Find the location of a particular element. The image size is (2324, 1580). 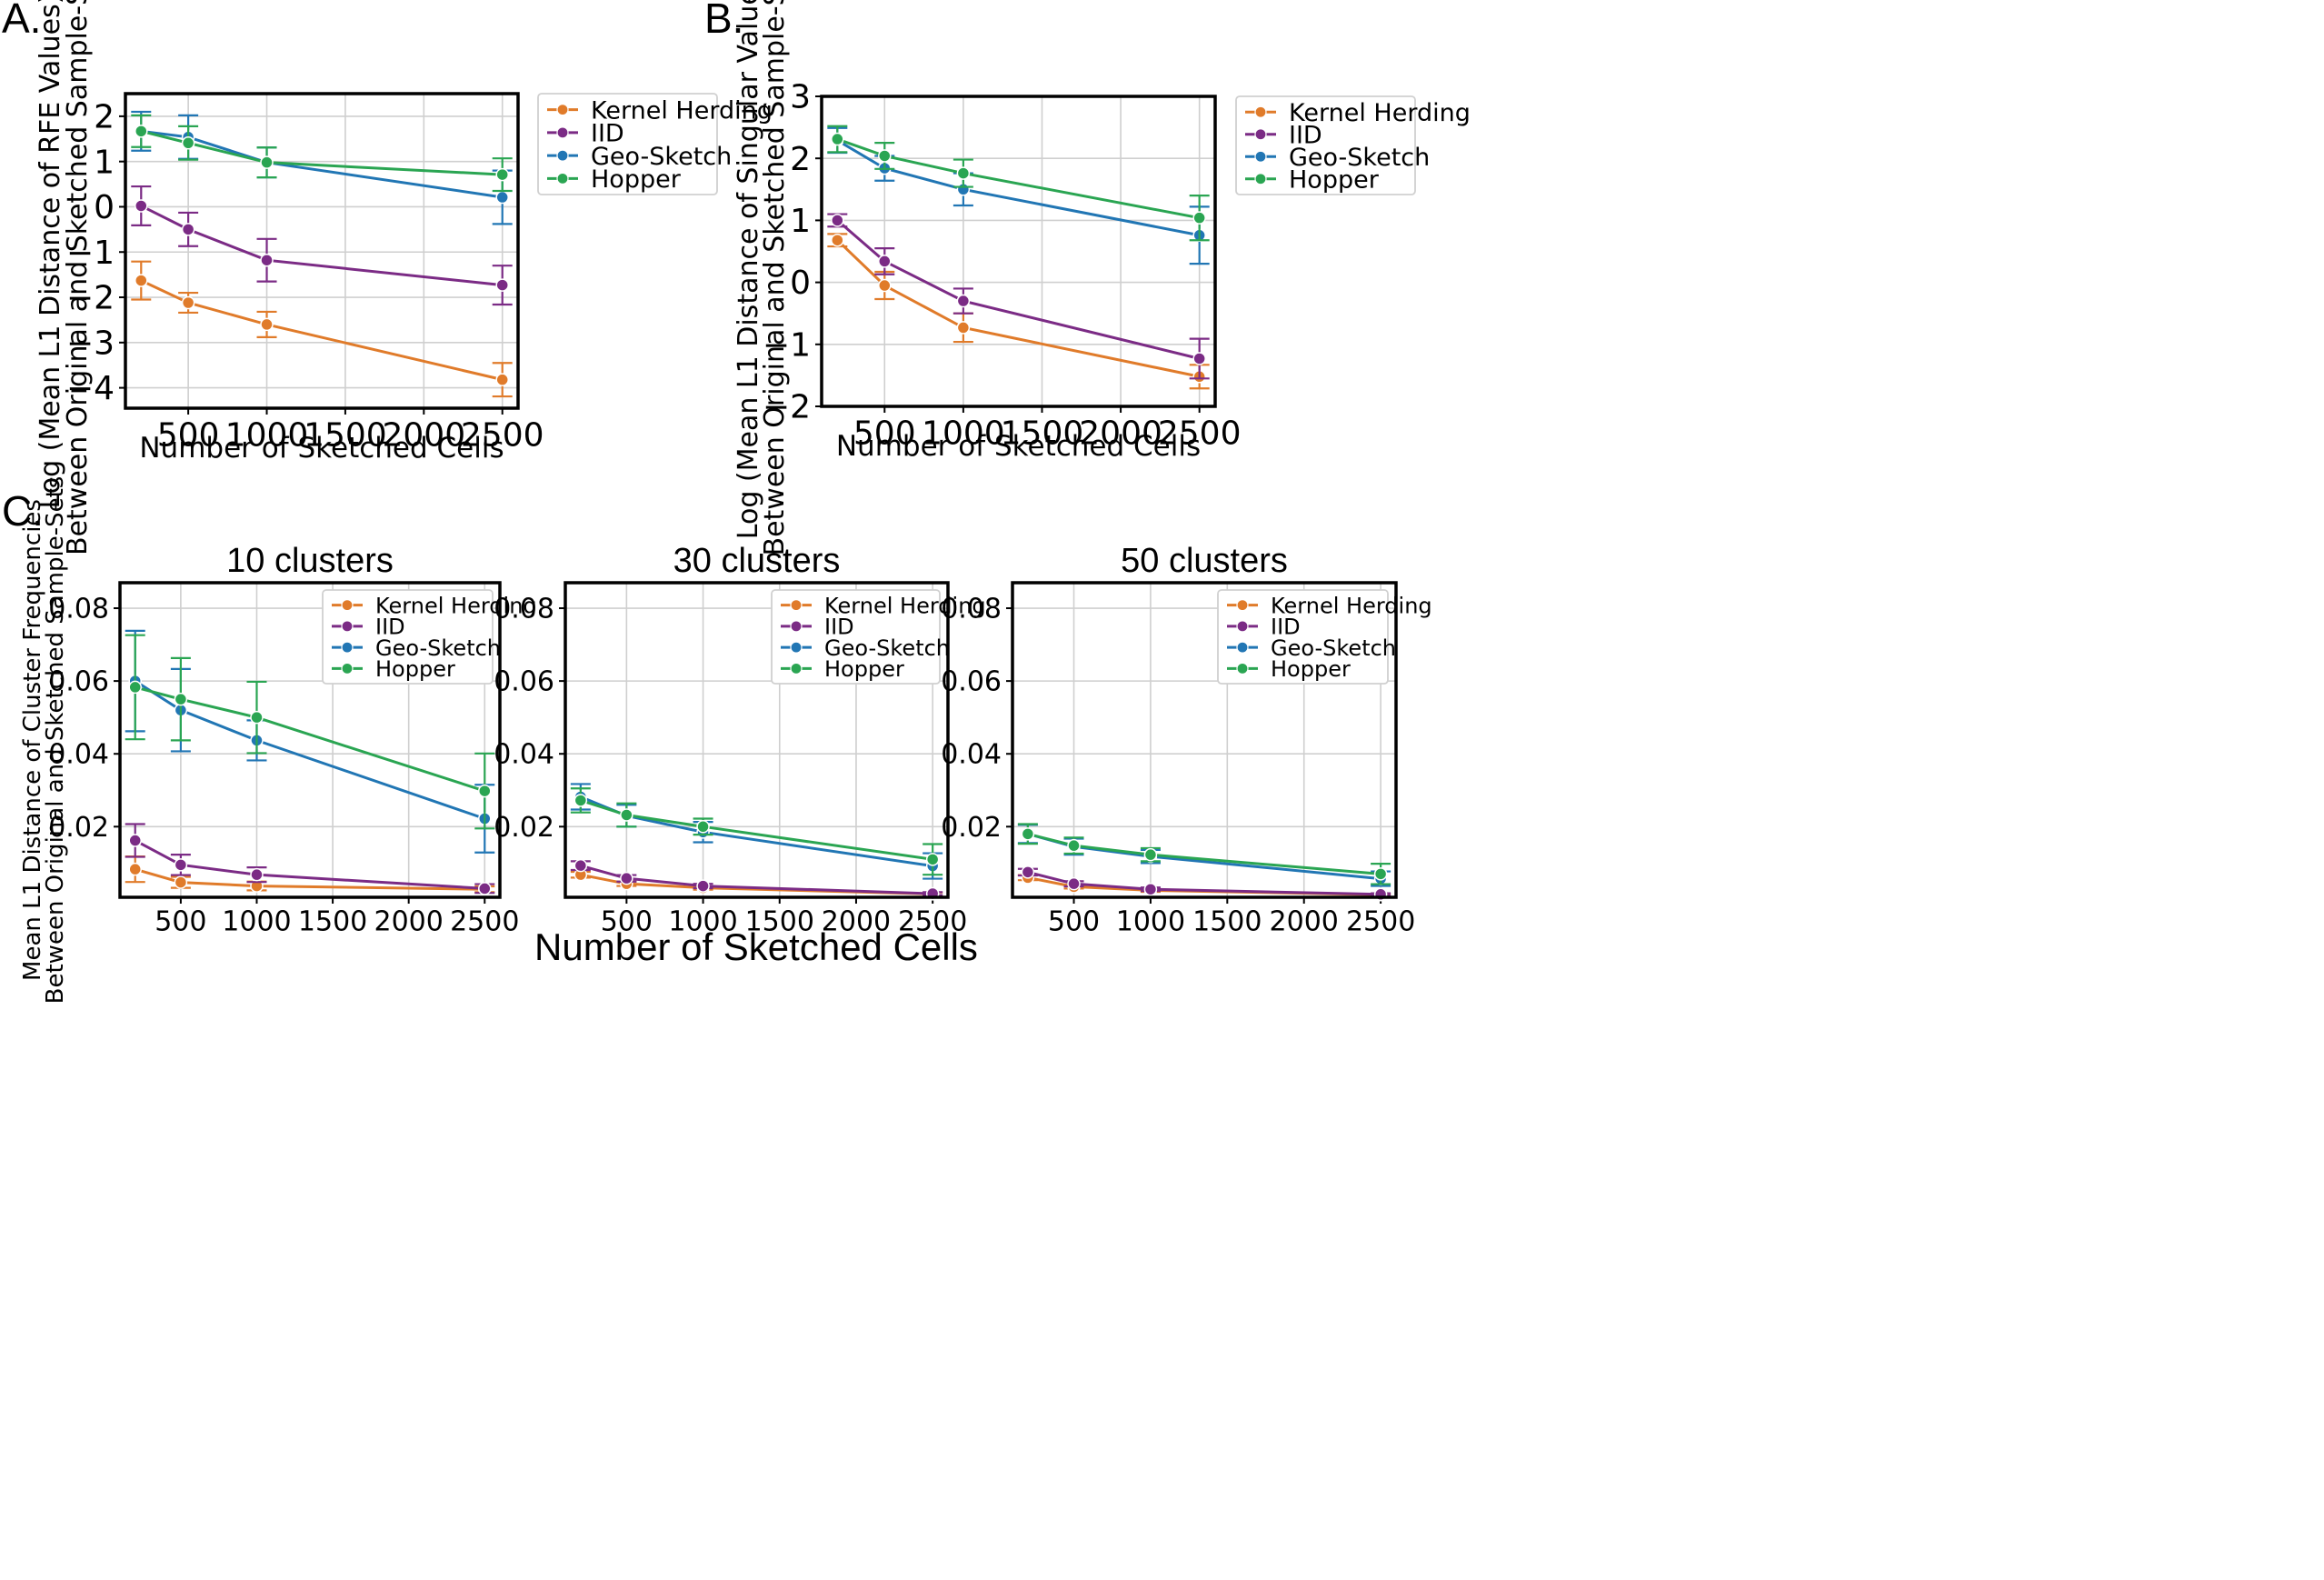

chart-title: 10 clusters is located at coordinates (310, 561).